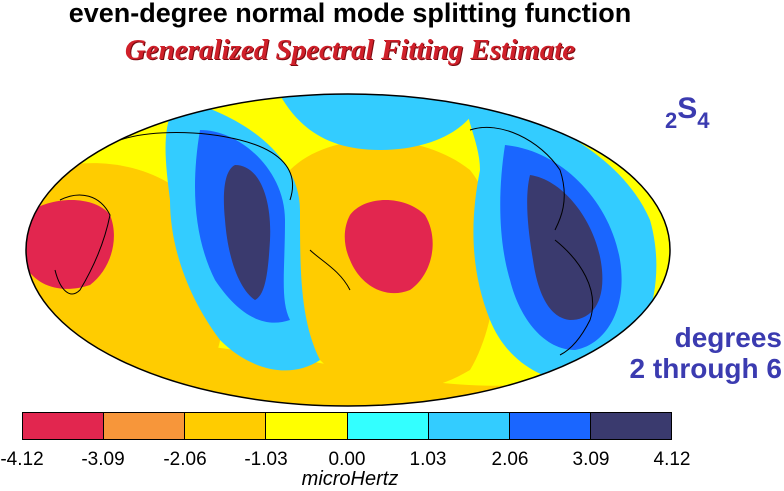  I want to click on map-subtitle: Generalized Spectral Fitting Estimate, so click(350, 50).